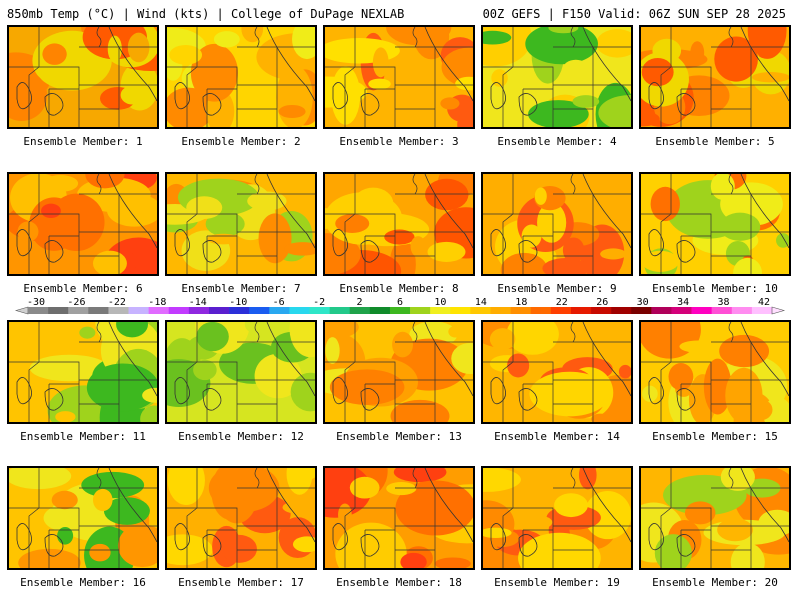 This screenshot has width=800, height=600. I want to click on colorbar-left-arrow, so click(21, 310).